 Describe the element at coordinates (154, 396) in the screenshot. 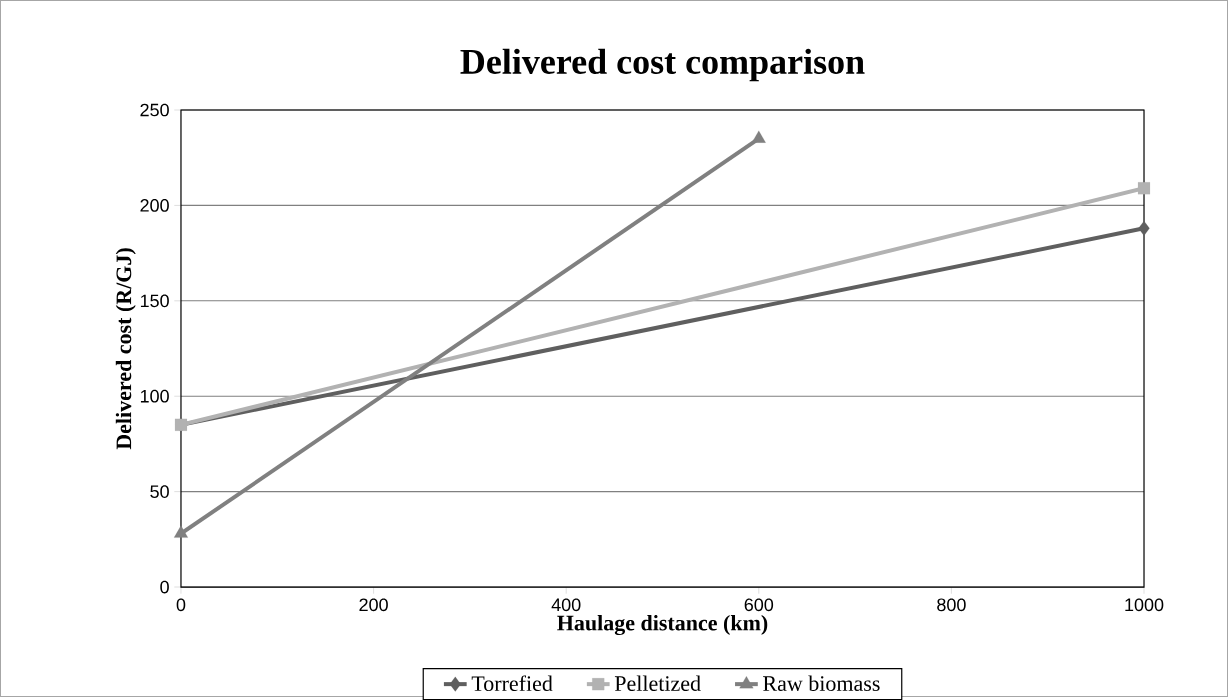

I see `y-tick-label: 100` at that location.